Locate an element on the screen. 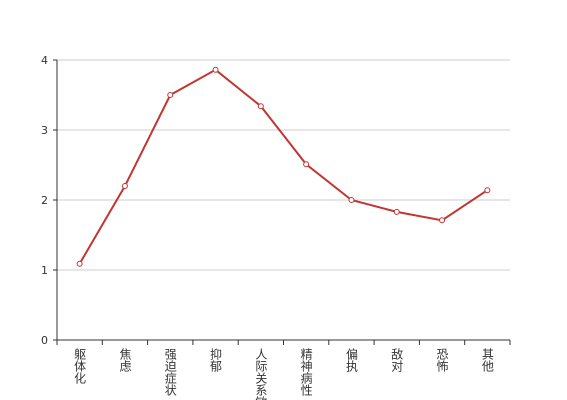  x-tick-label: 人际关系敏感 is located at coordinates (261, 374).